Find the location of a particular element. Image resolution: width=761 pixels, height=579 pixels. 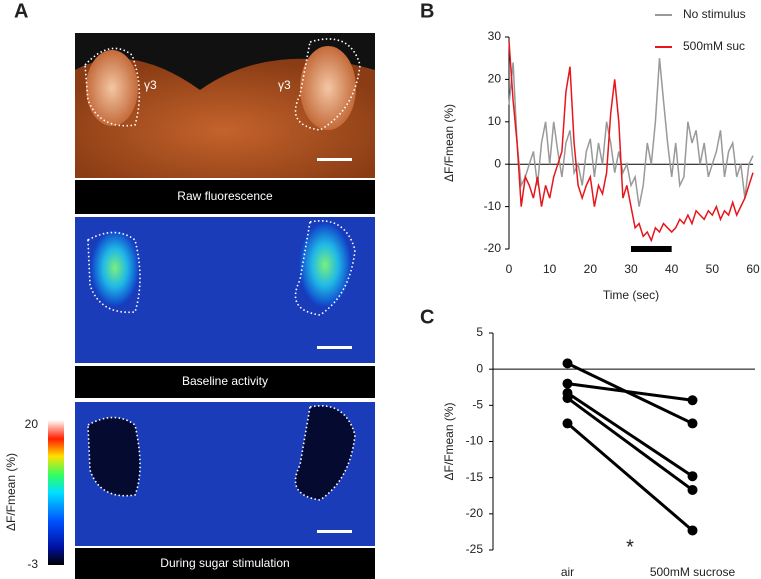

x-axis-label: Time (sec) is located at coordinates (631, 295).